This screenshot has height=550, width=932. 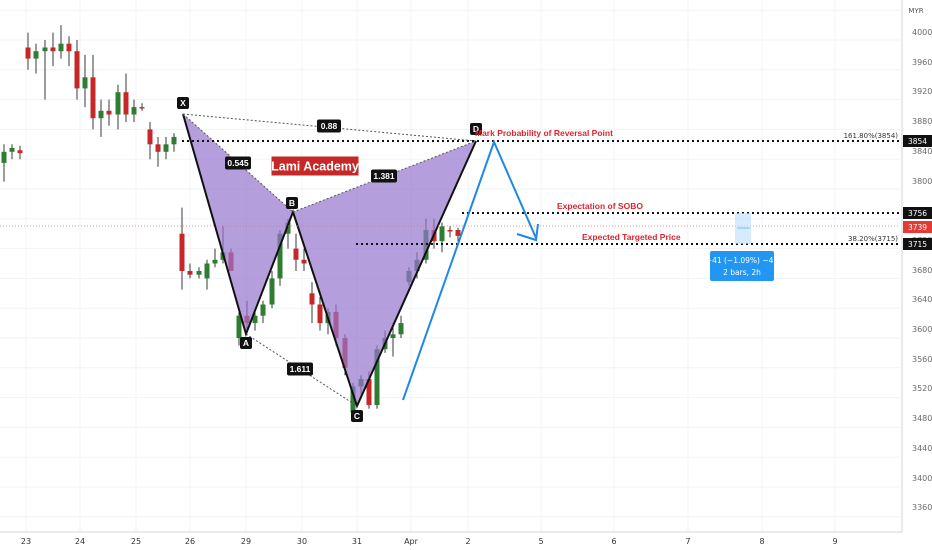 What do you see at coordinates (922, 270) in the screenshot?
I see `price-tick-label: 3680` at bounding box center [922, 270].